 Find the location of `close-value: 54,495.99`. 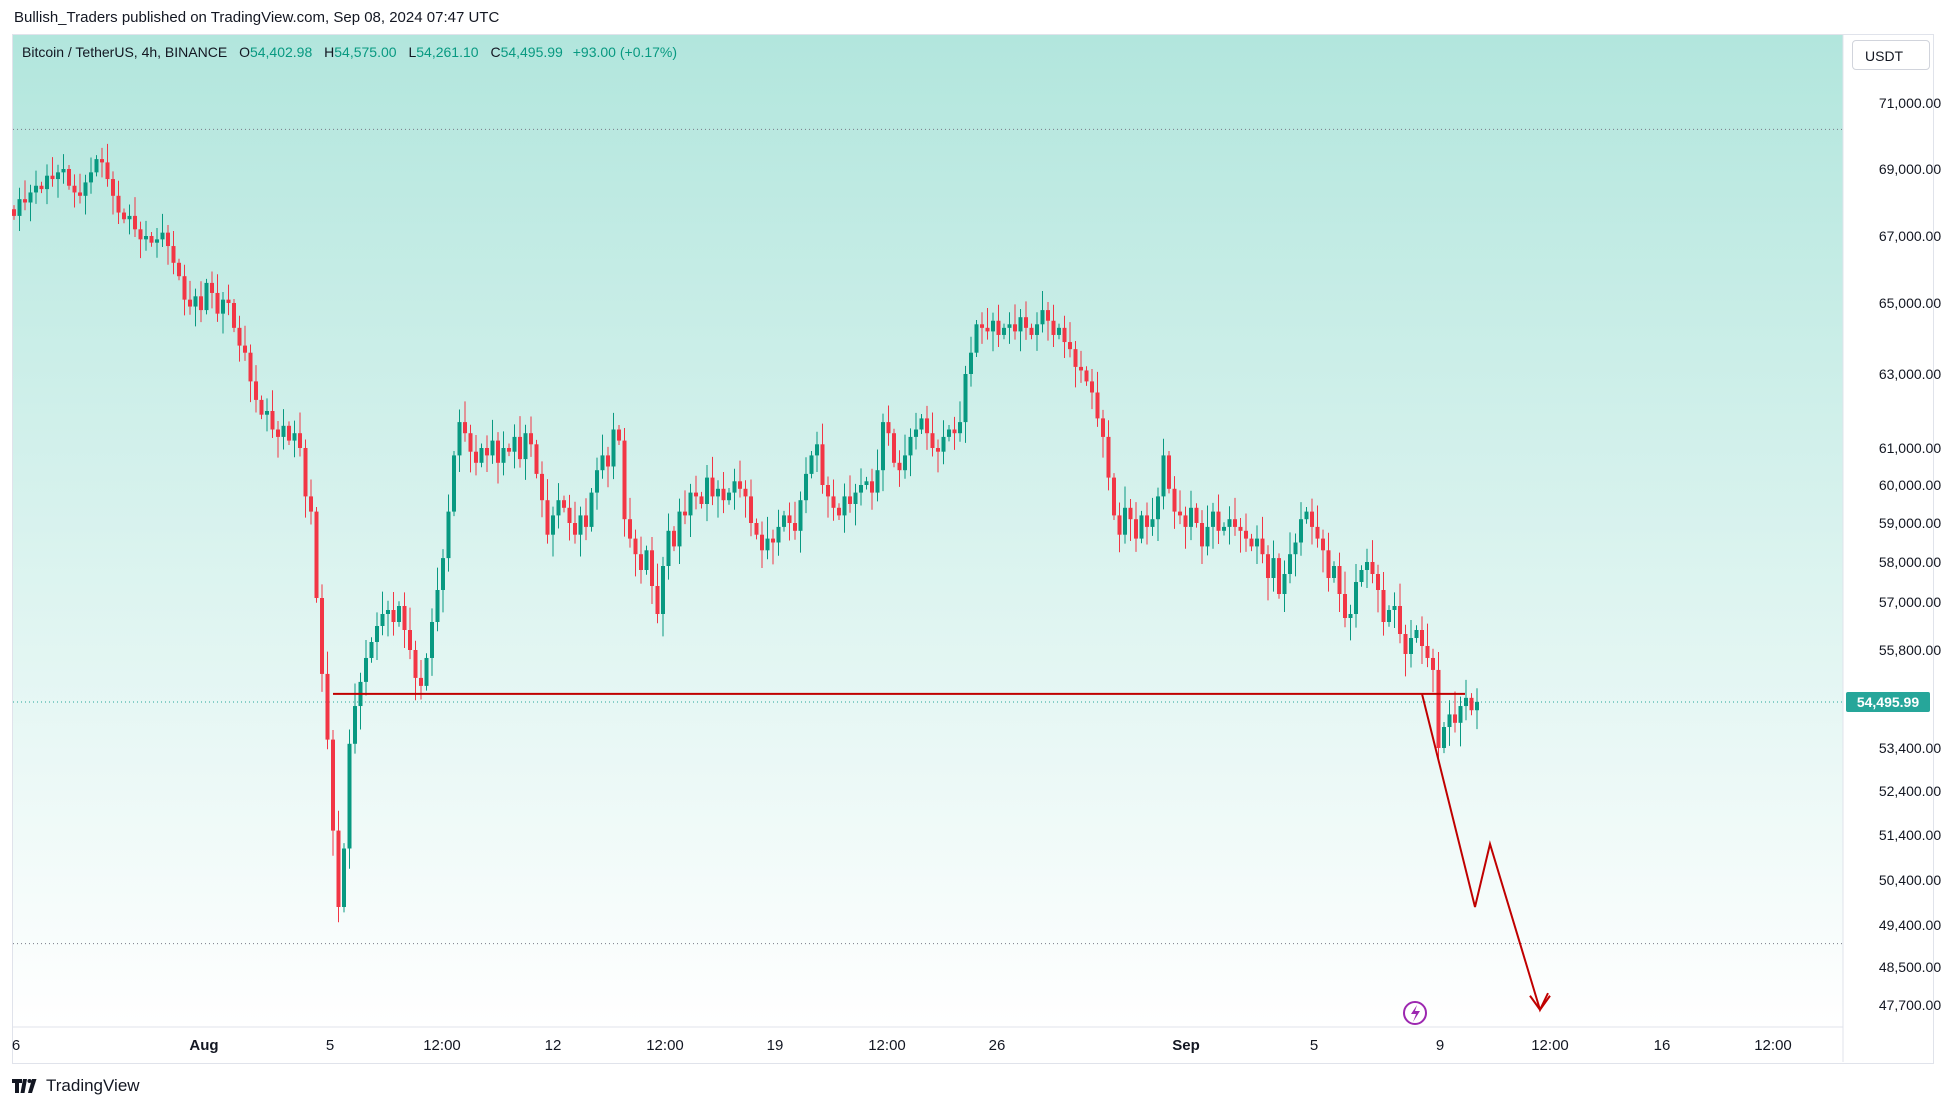

close-value: 54,495.99 is located at coordinates (531, 52).